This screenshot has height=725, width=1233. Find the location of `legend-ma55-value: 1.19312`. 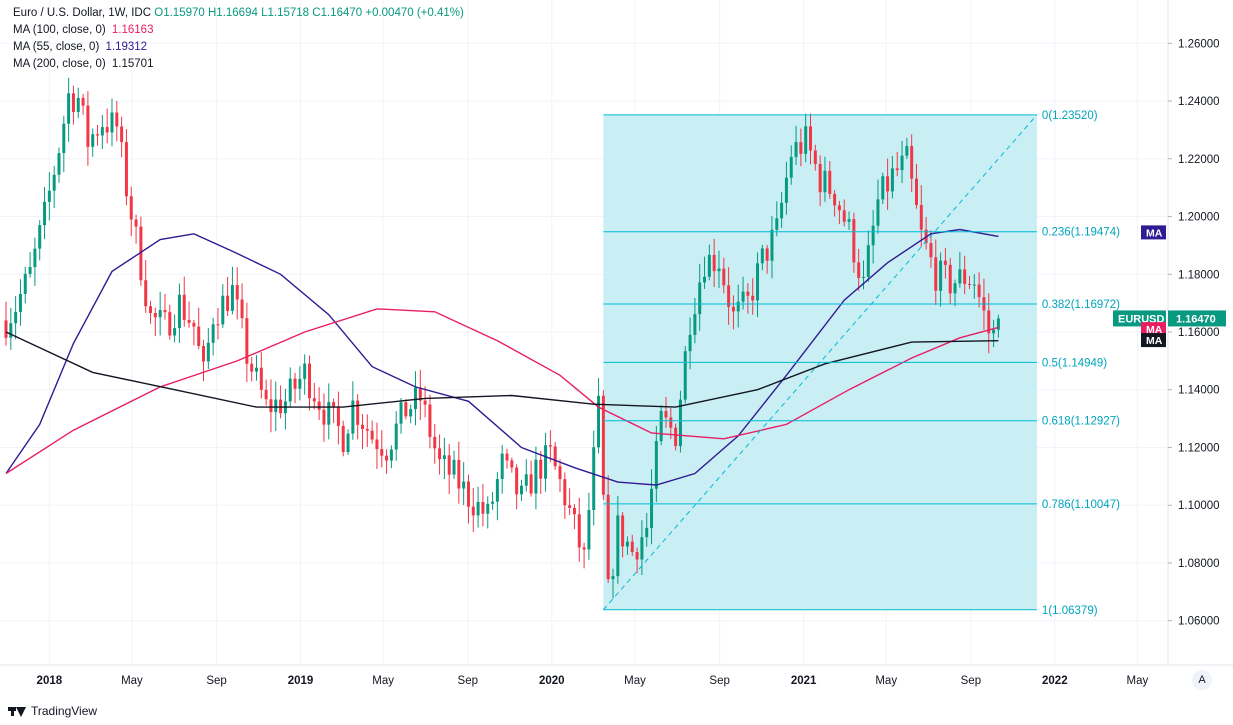

legend-ma55-value: 1.19312 is located at coordinates (126, 47).